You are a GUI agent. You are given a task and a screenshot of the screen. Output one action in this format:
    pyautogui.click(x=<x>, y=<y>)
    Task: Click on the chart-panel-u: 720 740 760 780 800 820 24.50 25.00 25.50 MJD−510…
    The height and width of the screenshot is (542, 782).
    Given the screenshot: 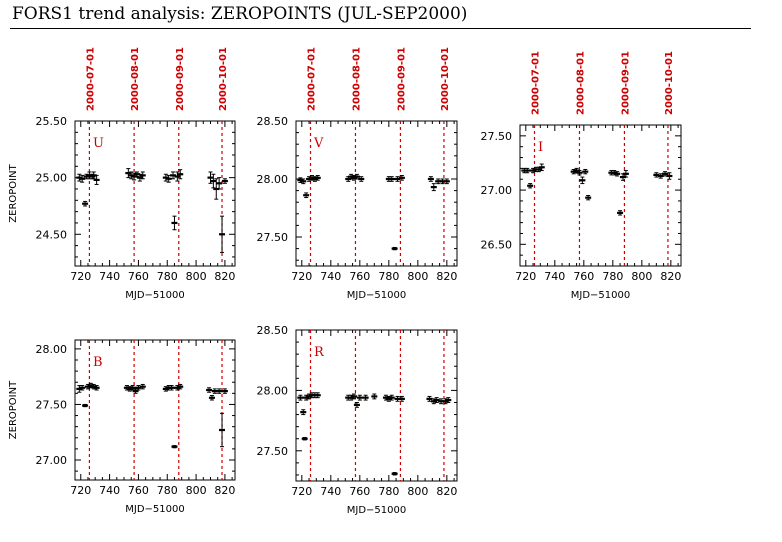 What is the action you would take?
    pyautogui.click(x=122, y=174)
    